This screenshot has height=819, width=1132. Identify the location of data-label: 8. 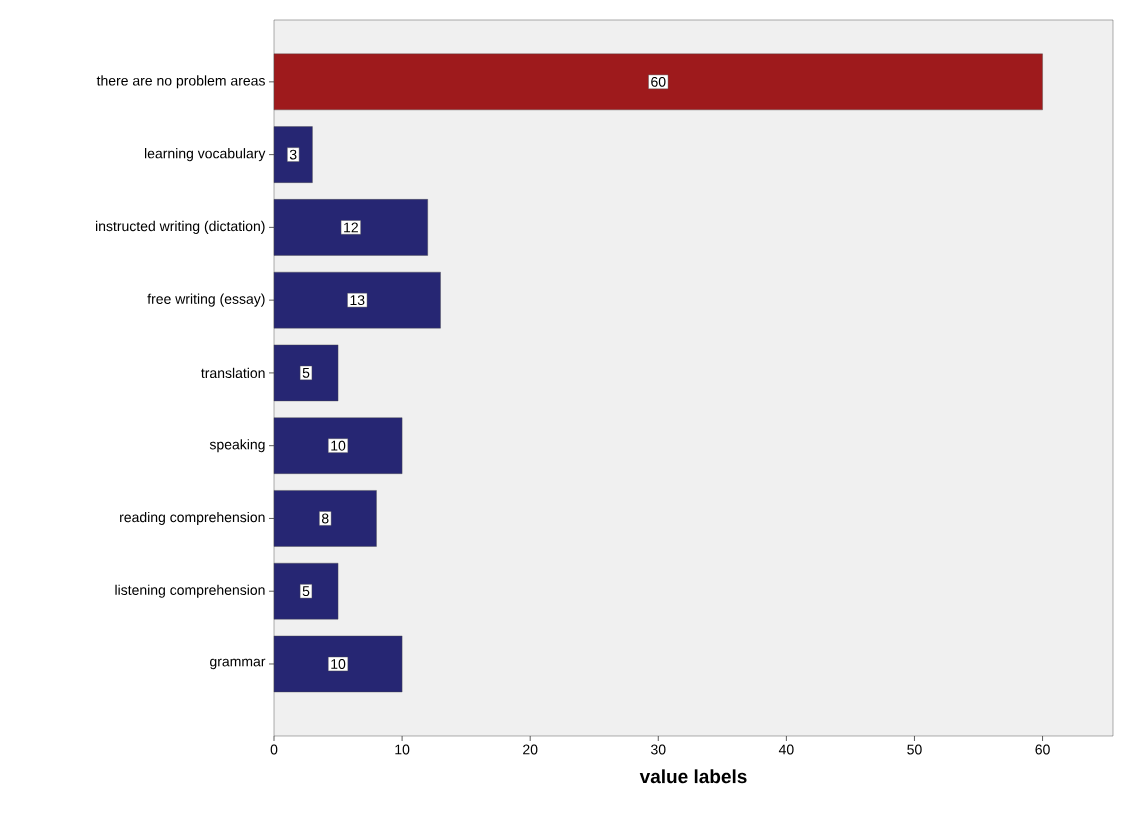
(325, 518).